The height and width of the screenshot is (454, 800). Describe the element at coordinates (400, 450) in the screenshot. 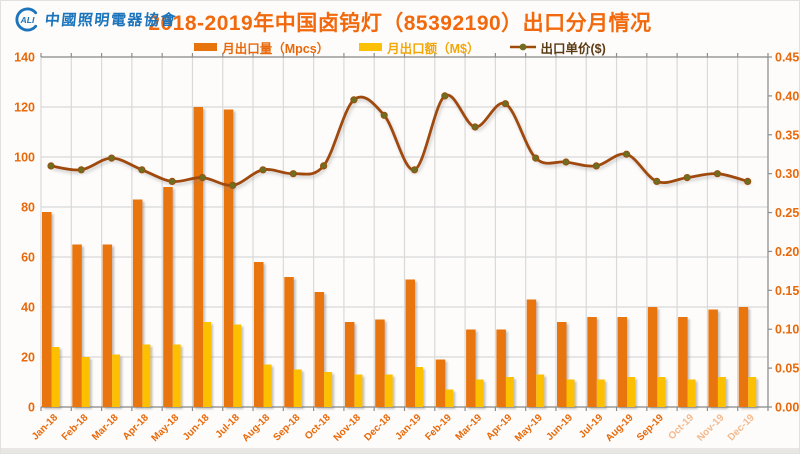

I see `window-edge` at that location.